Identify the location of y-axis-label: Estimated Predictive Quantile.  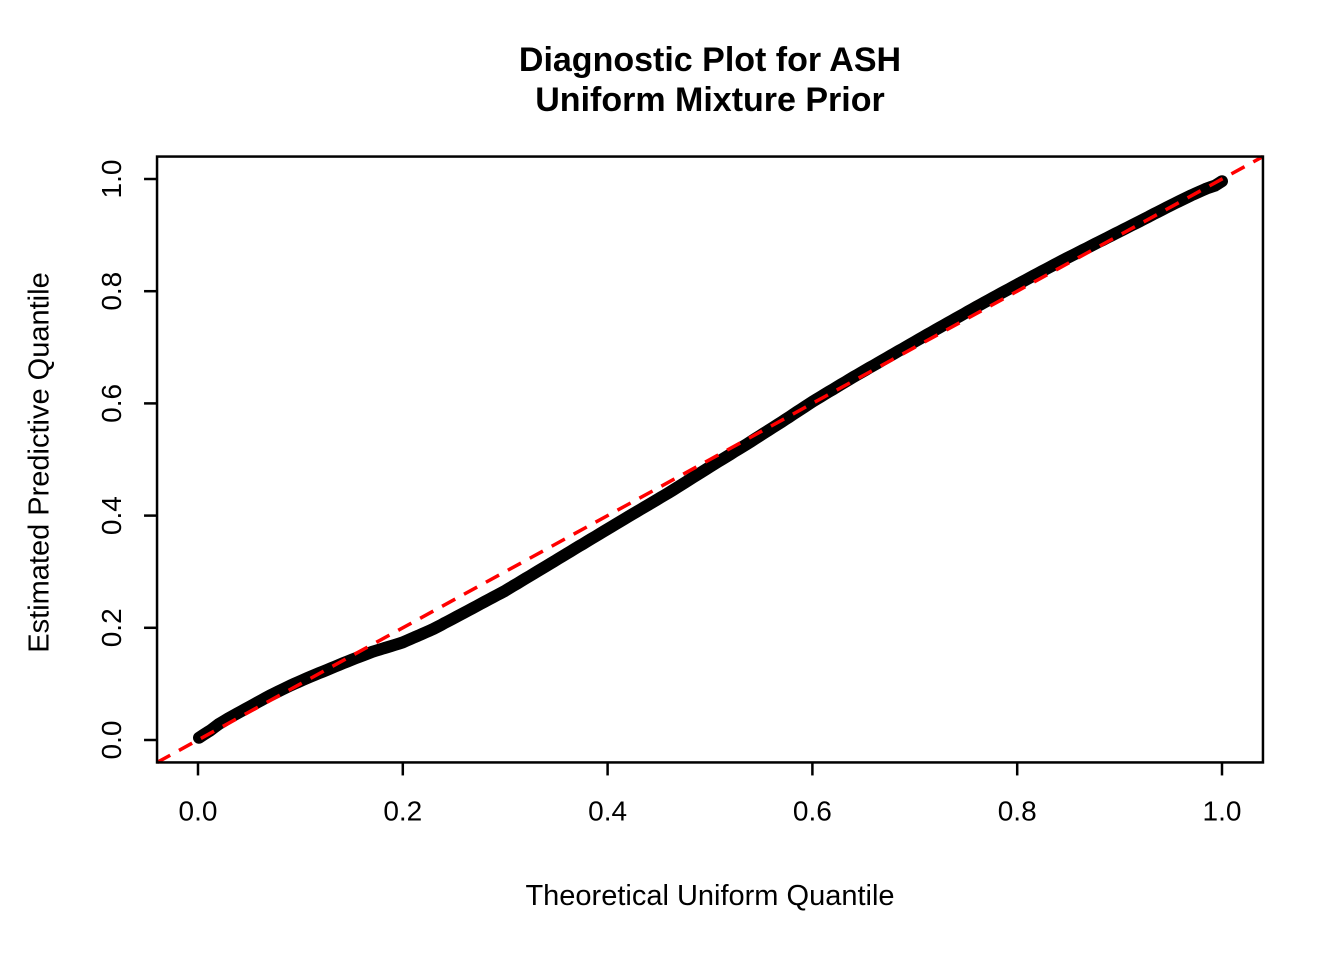
(39, 462).